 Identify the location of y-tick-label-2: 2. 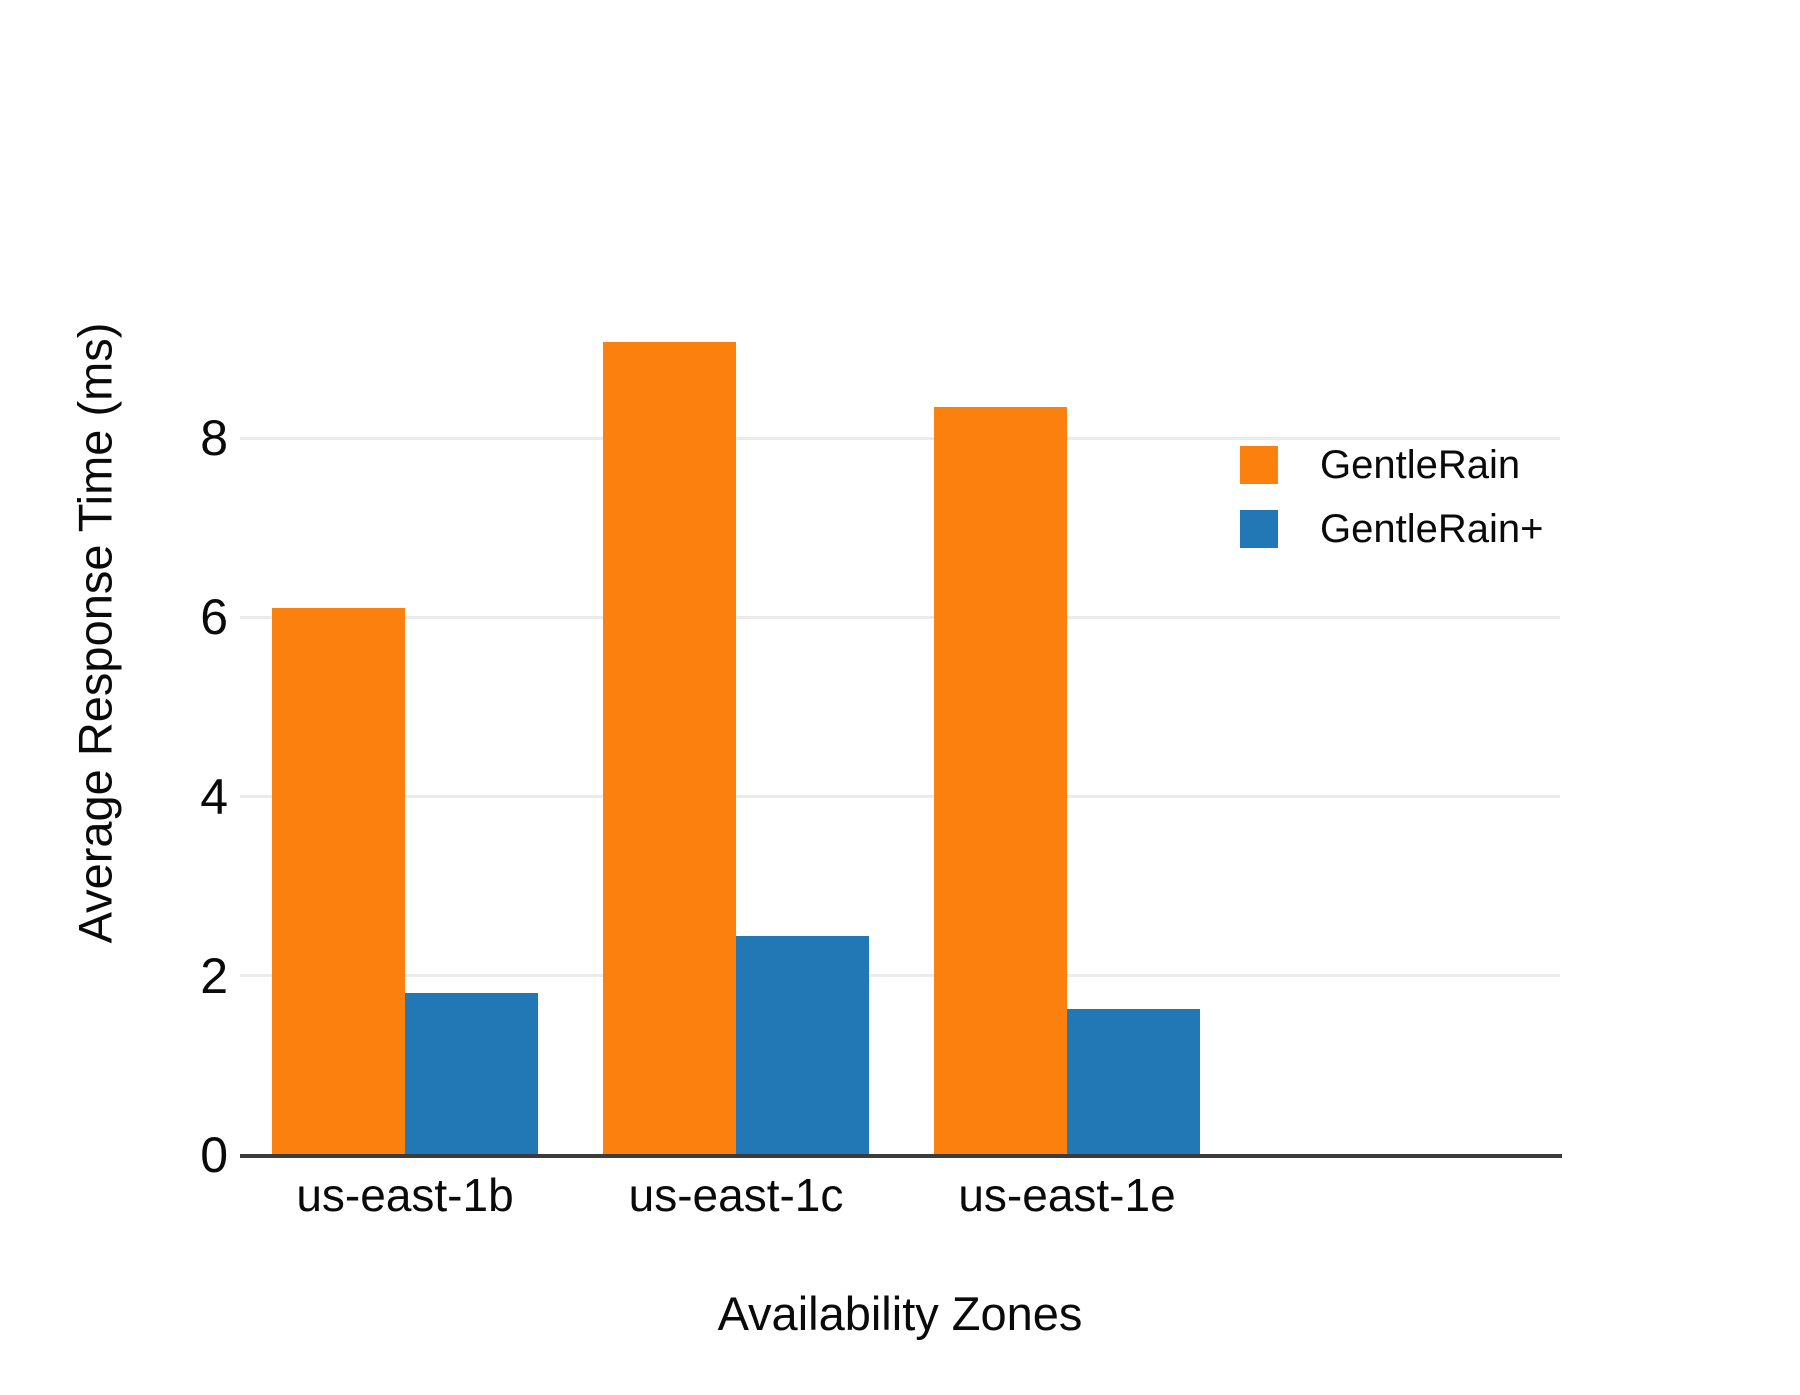
(214, 975).